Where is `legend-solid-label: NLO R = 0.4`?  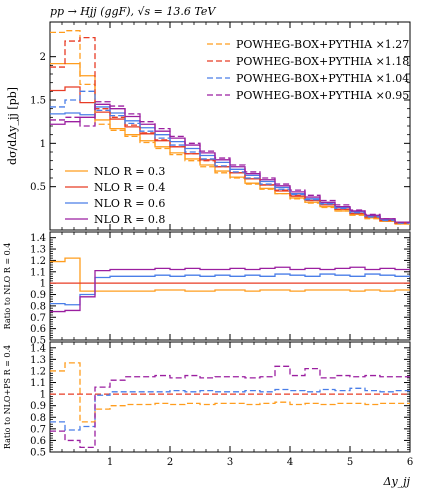
legend-solid-label: NLO R = 0.4 is located at coordinates (129, 187).